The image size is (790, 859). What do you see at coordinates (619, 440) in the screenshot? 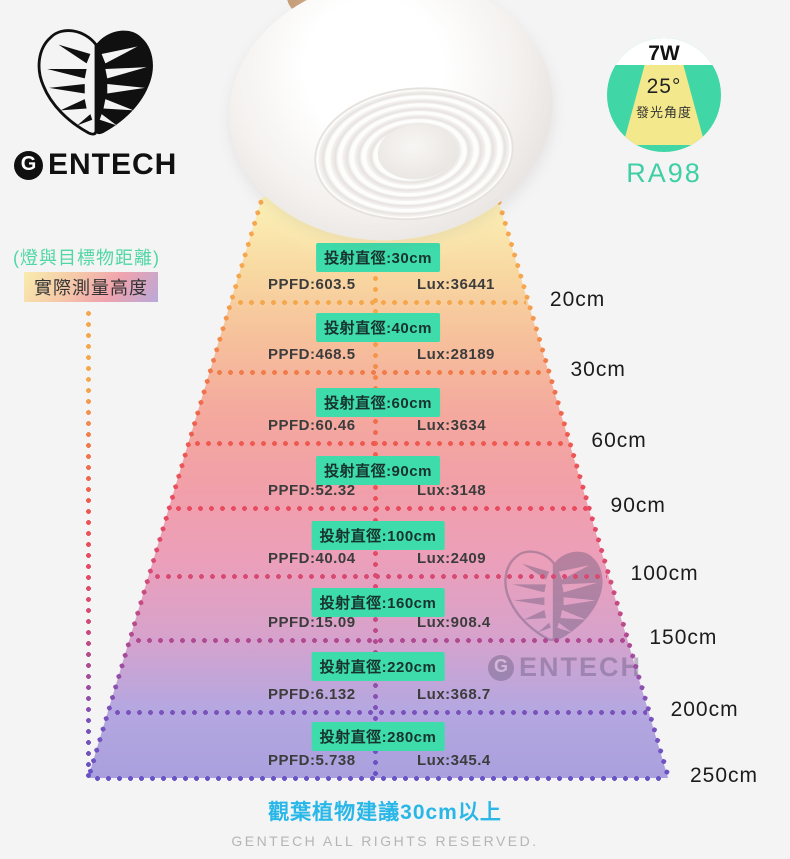
I see `distance-label: 60cm` at bounding box center [619, 440].